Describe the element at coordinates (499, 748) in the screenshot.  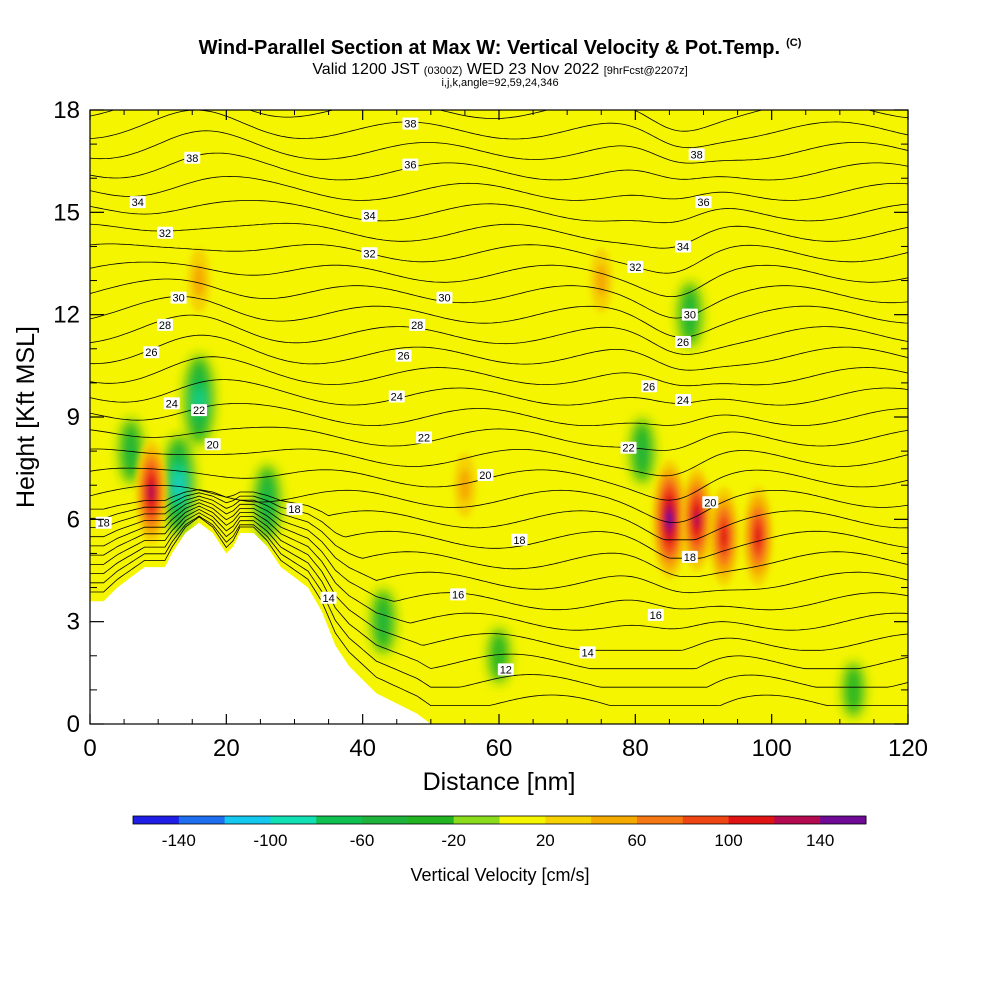
I see `x-tick-label: 60` at that location.